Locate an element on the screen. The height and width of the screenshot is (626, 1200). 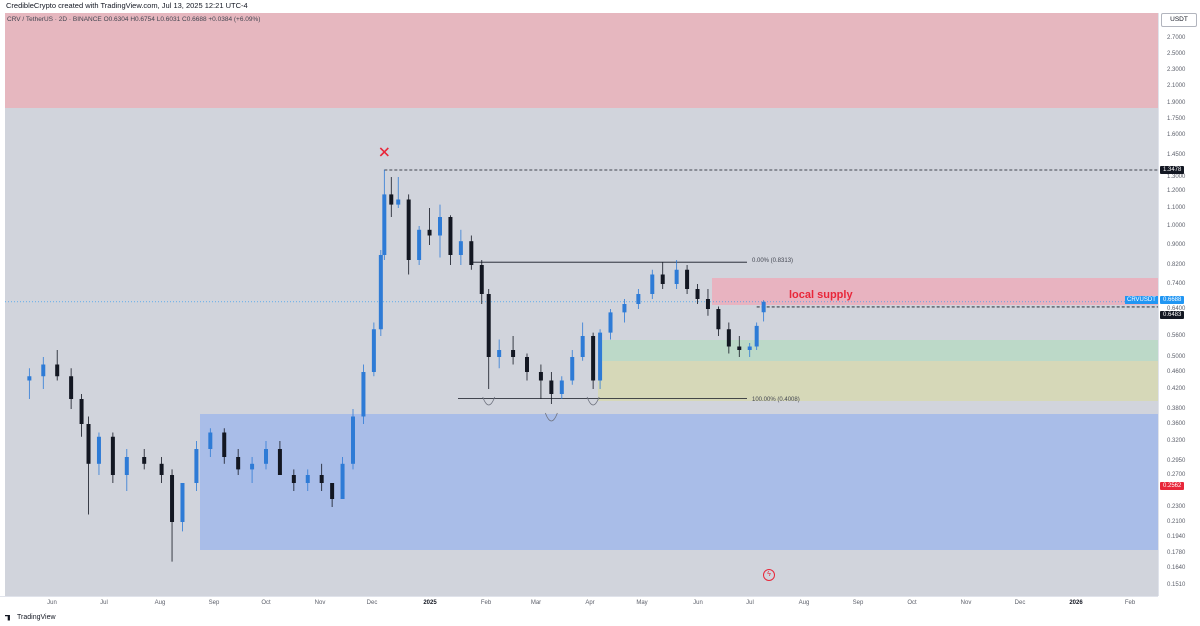
local-supply-label: local supply is located at coordinates (821, 295).